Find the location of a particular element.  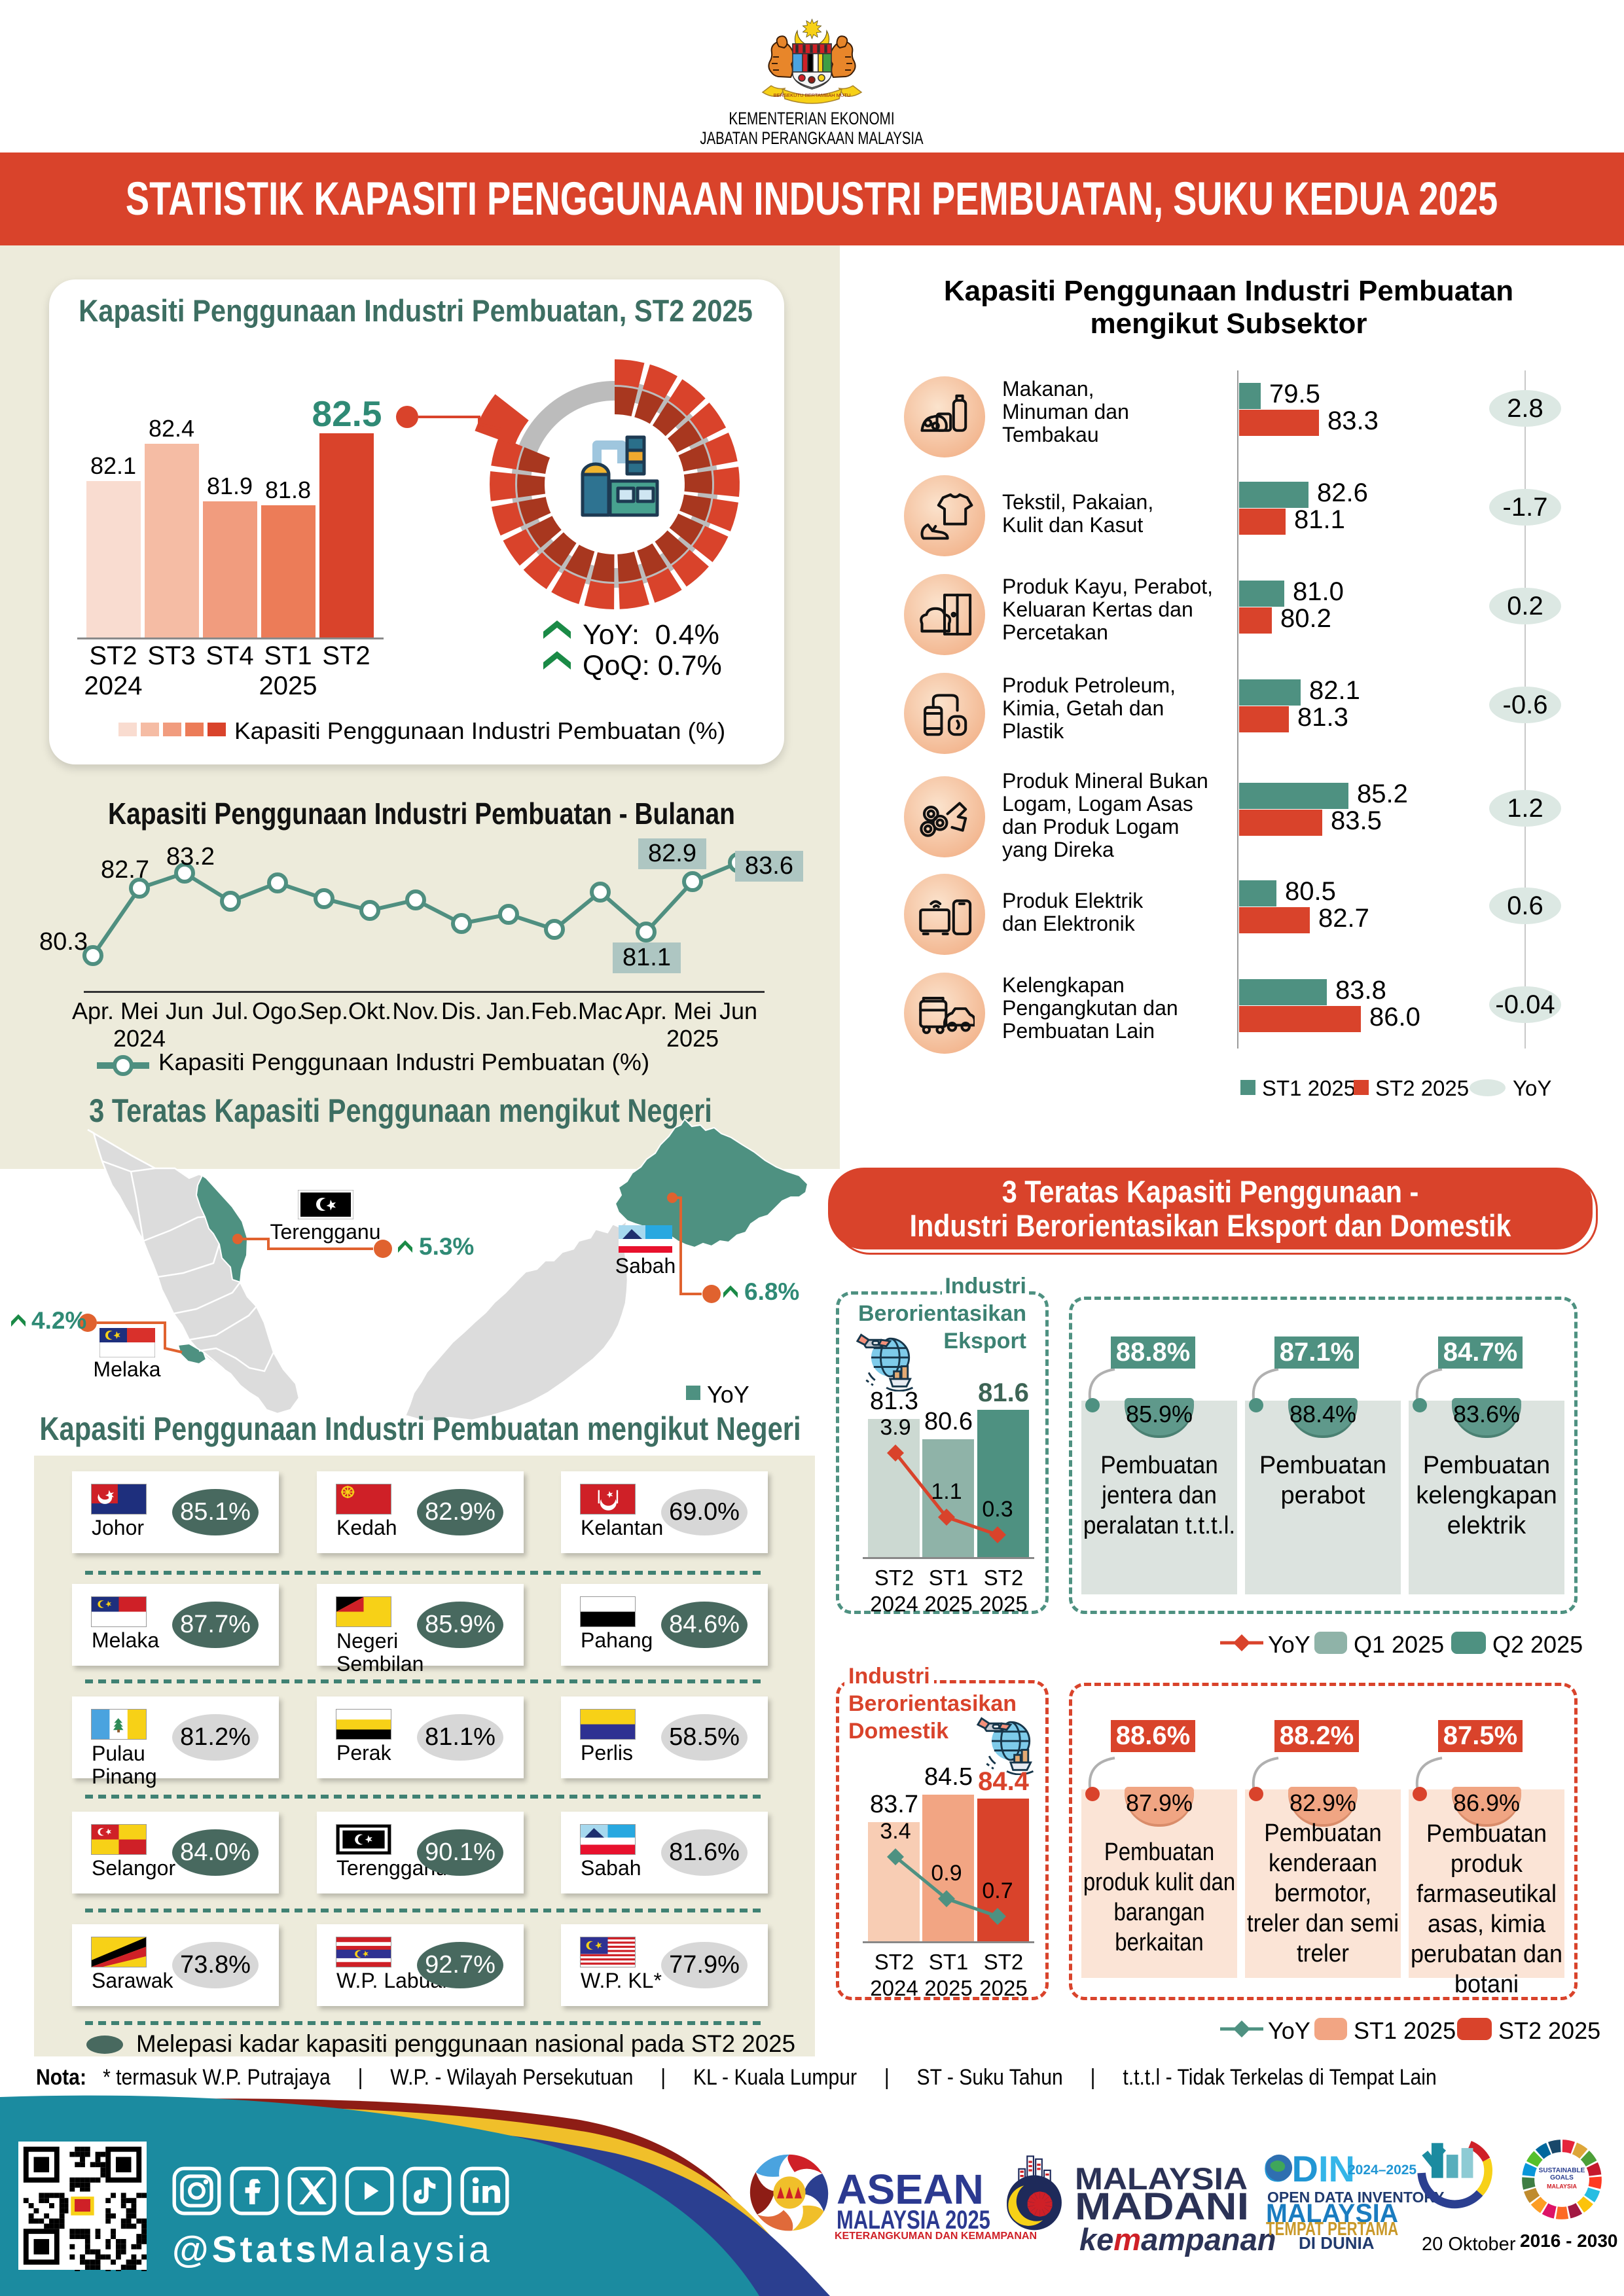

svg-text: GOALS is located at coordinates (1562, 2177).